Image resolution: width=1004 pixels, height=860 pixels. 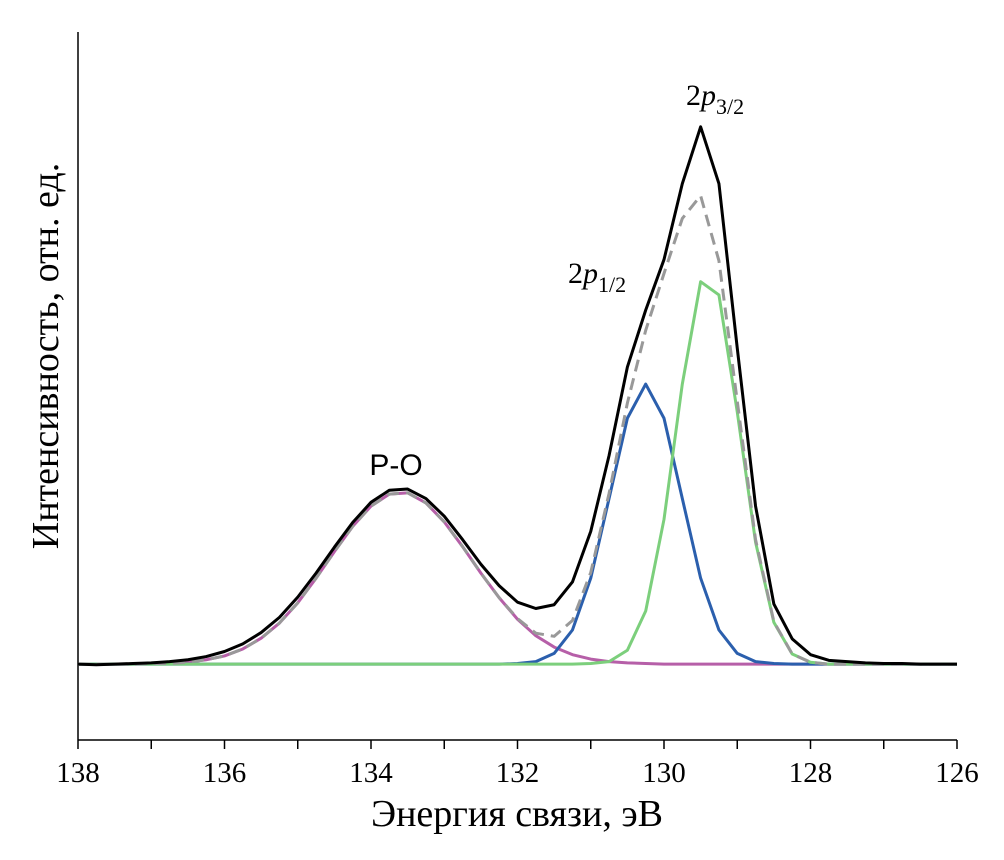 What do you see at coordinates (664, 773) in the screenshot?
I see `x-tick-label: 130` at bounding box center [664, 773].